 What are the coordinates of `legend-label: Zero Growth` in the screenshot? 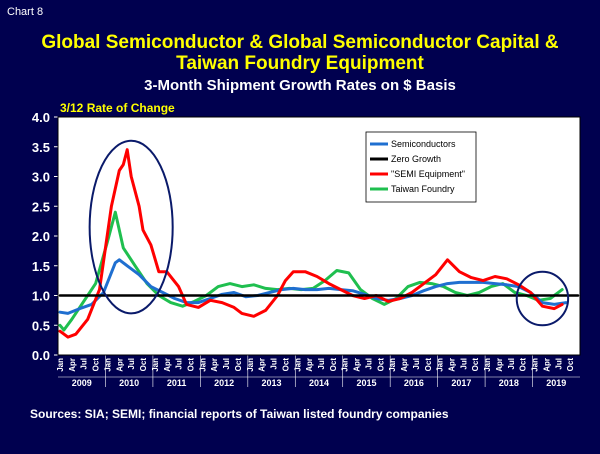 It's located at (416, 159).